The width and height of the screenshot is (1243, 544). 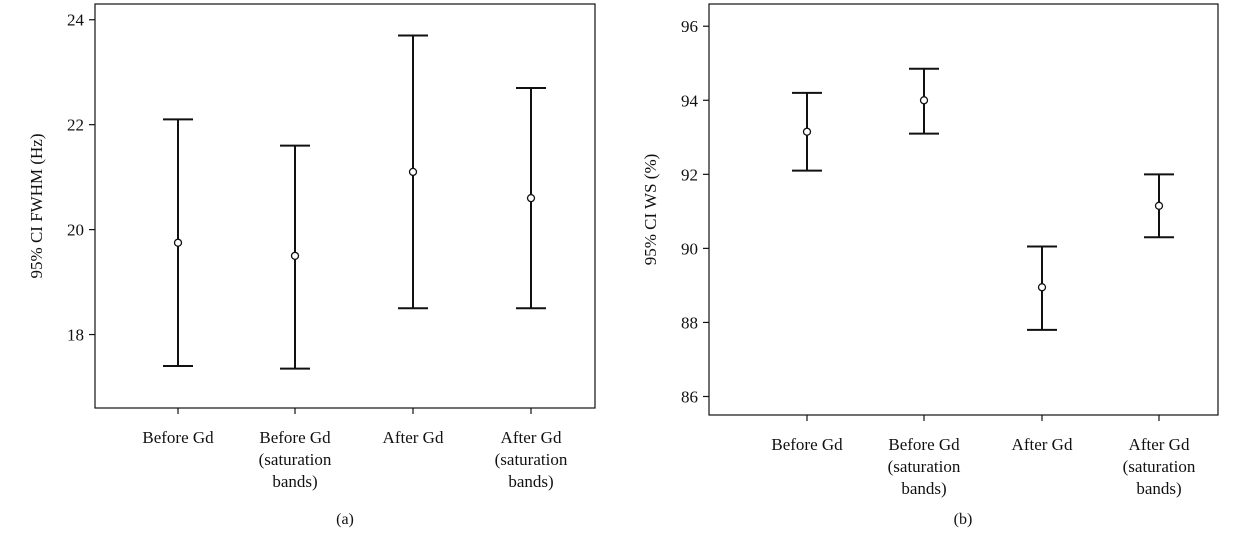 What do you see at coordinates (963, 519) in the screenshot?
I see `panel-label: (b)` at bounding box center [963, 519].